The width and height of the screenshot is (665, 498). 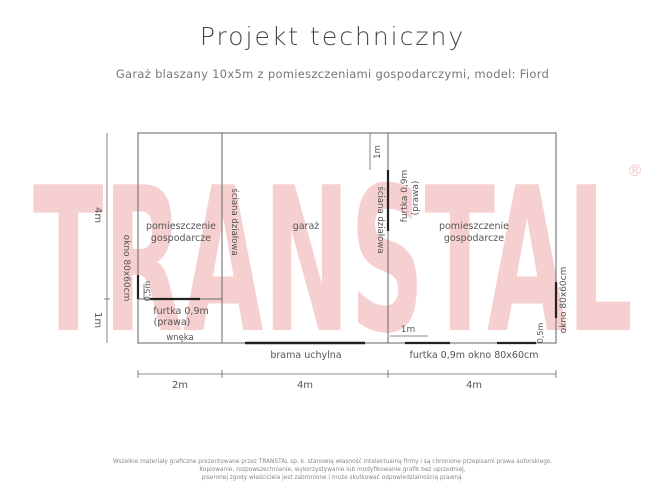 What do you see at coordinates (474, 226) in the screenshot?
I see `right-room-label-1: pomieszczenie` at bounding box center [474, 226].